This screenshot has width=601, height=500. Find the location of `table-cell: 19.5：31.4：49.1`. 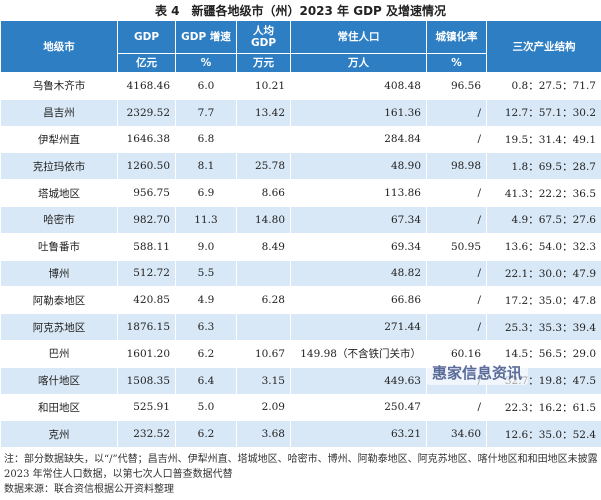

table-cell: 19.5：31.4：49.1 is located at coordinates (543, 139).